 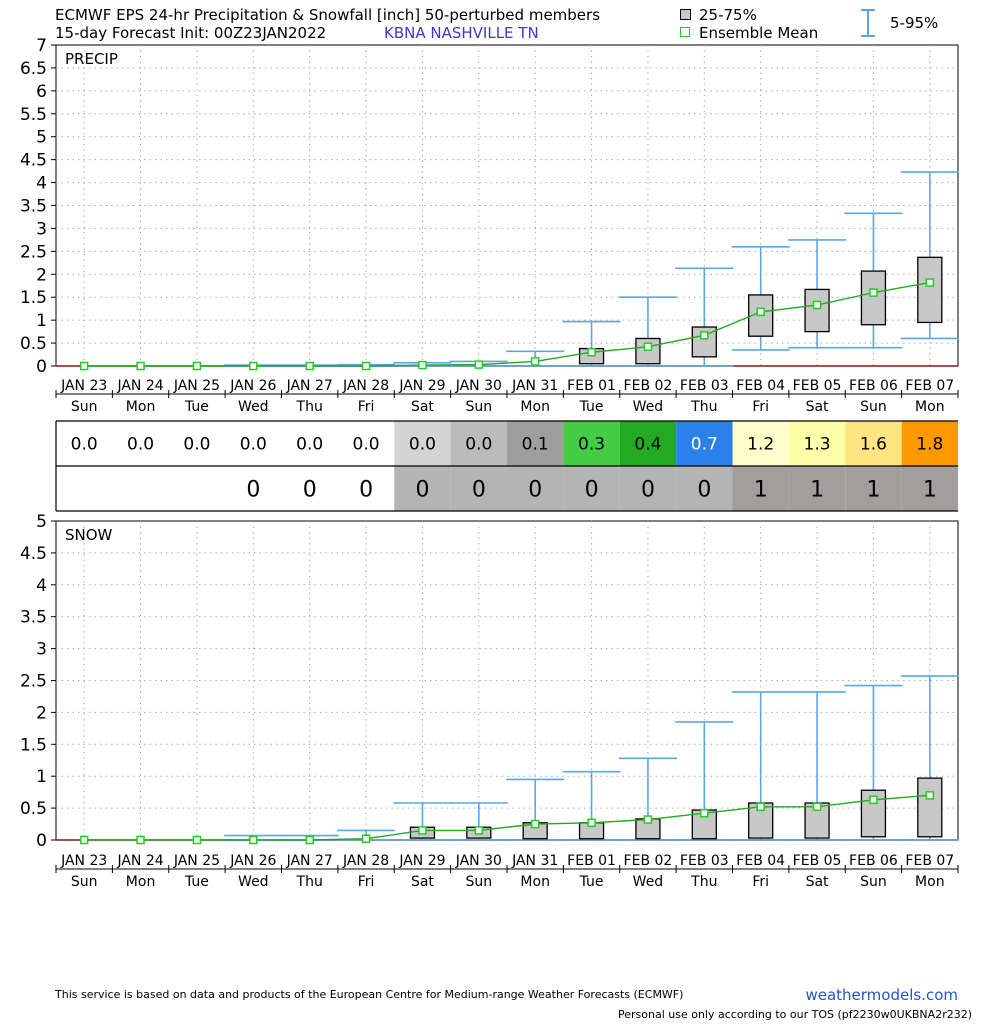 I want to click on snow-ytick-label: 0.5, so click(x=33, y=809).